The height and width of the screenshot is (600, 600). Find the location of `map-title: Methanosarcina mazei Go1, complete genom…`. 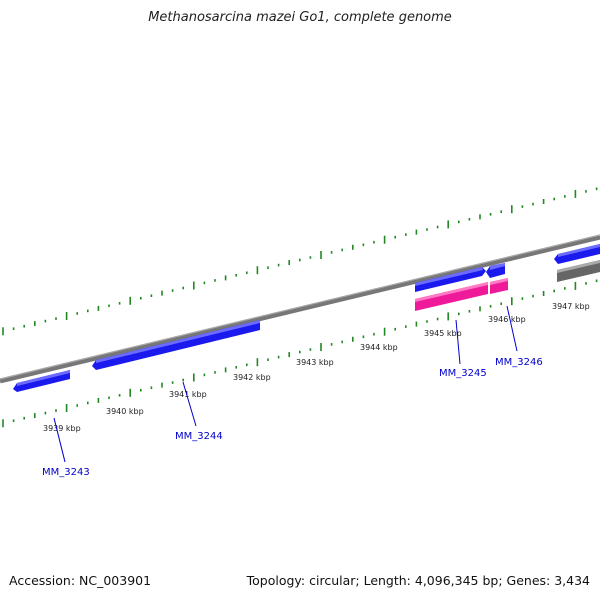

map-title: Methanosarcina mazei Go1, complete genom… is located at coordinates (300, 17).